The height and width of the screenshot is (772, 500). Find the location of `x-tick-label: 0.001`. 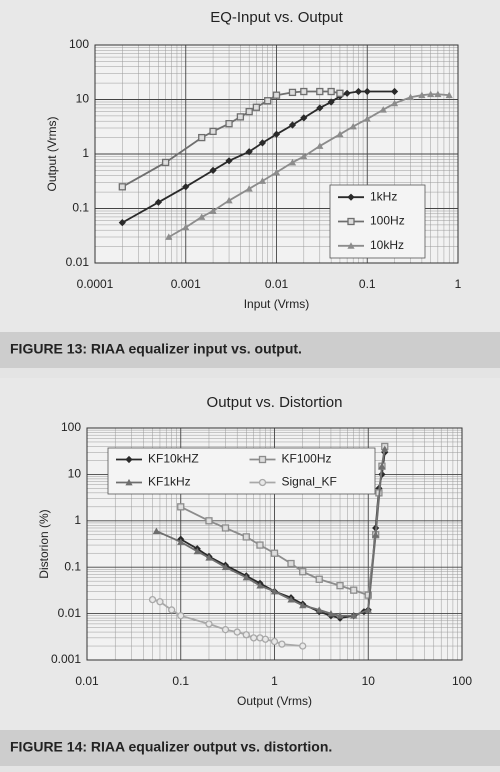

x-tick-label: 0.001 is located at coordinates (186, 284).